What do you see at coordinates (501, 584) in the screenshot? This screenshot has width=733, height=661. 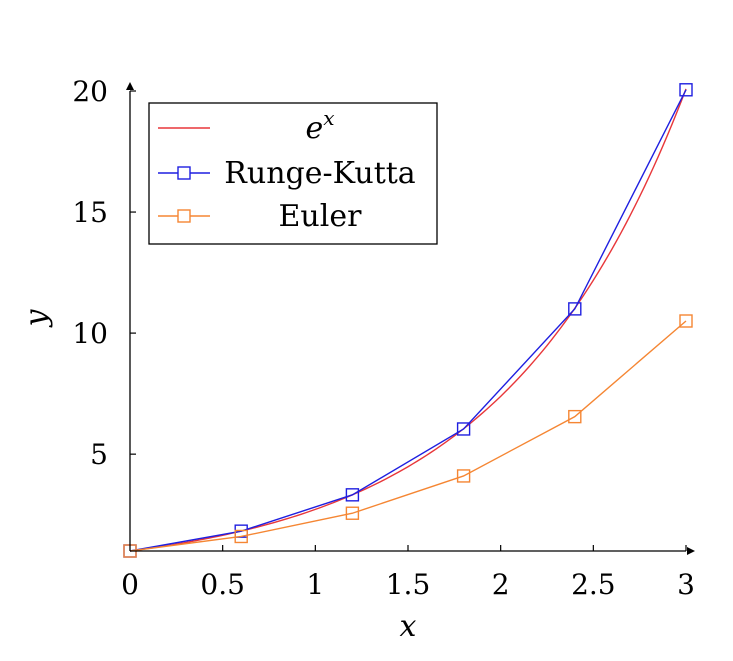 I see `x-tick-label: 2` at bounding box center [501, 584].